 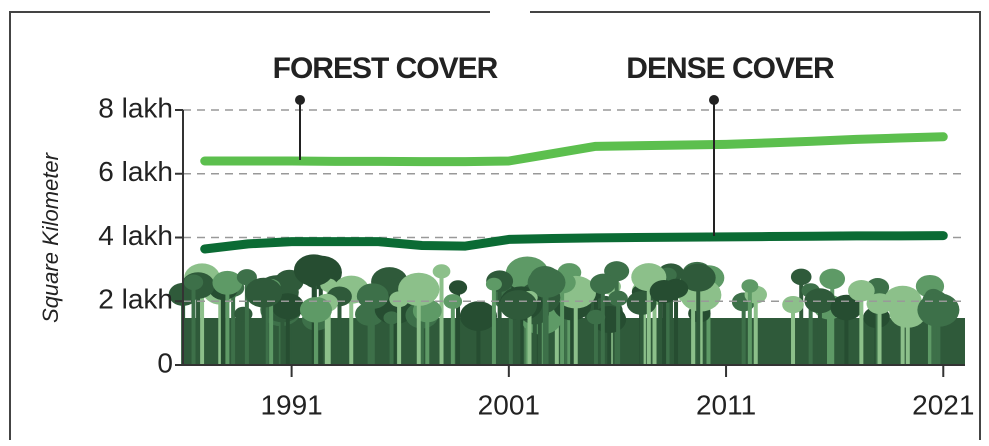 What do you see at coordinates (135, 235) in the screenshot?
I see `y-tick-label: 4 lakh` at bounding box center [135, 235].